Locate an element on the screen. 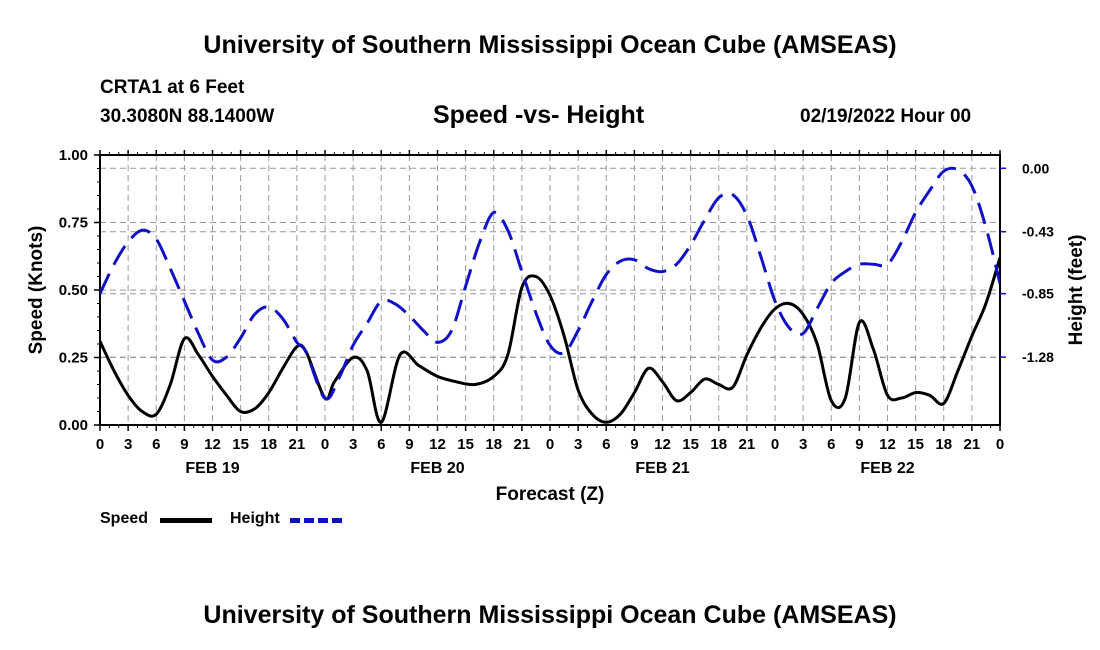 This screenshot has height=650, width=1100. station-name: CRTA1 at 6 Feet is located at coordinates (172, 87).